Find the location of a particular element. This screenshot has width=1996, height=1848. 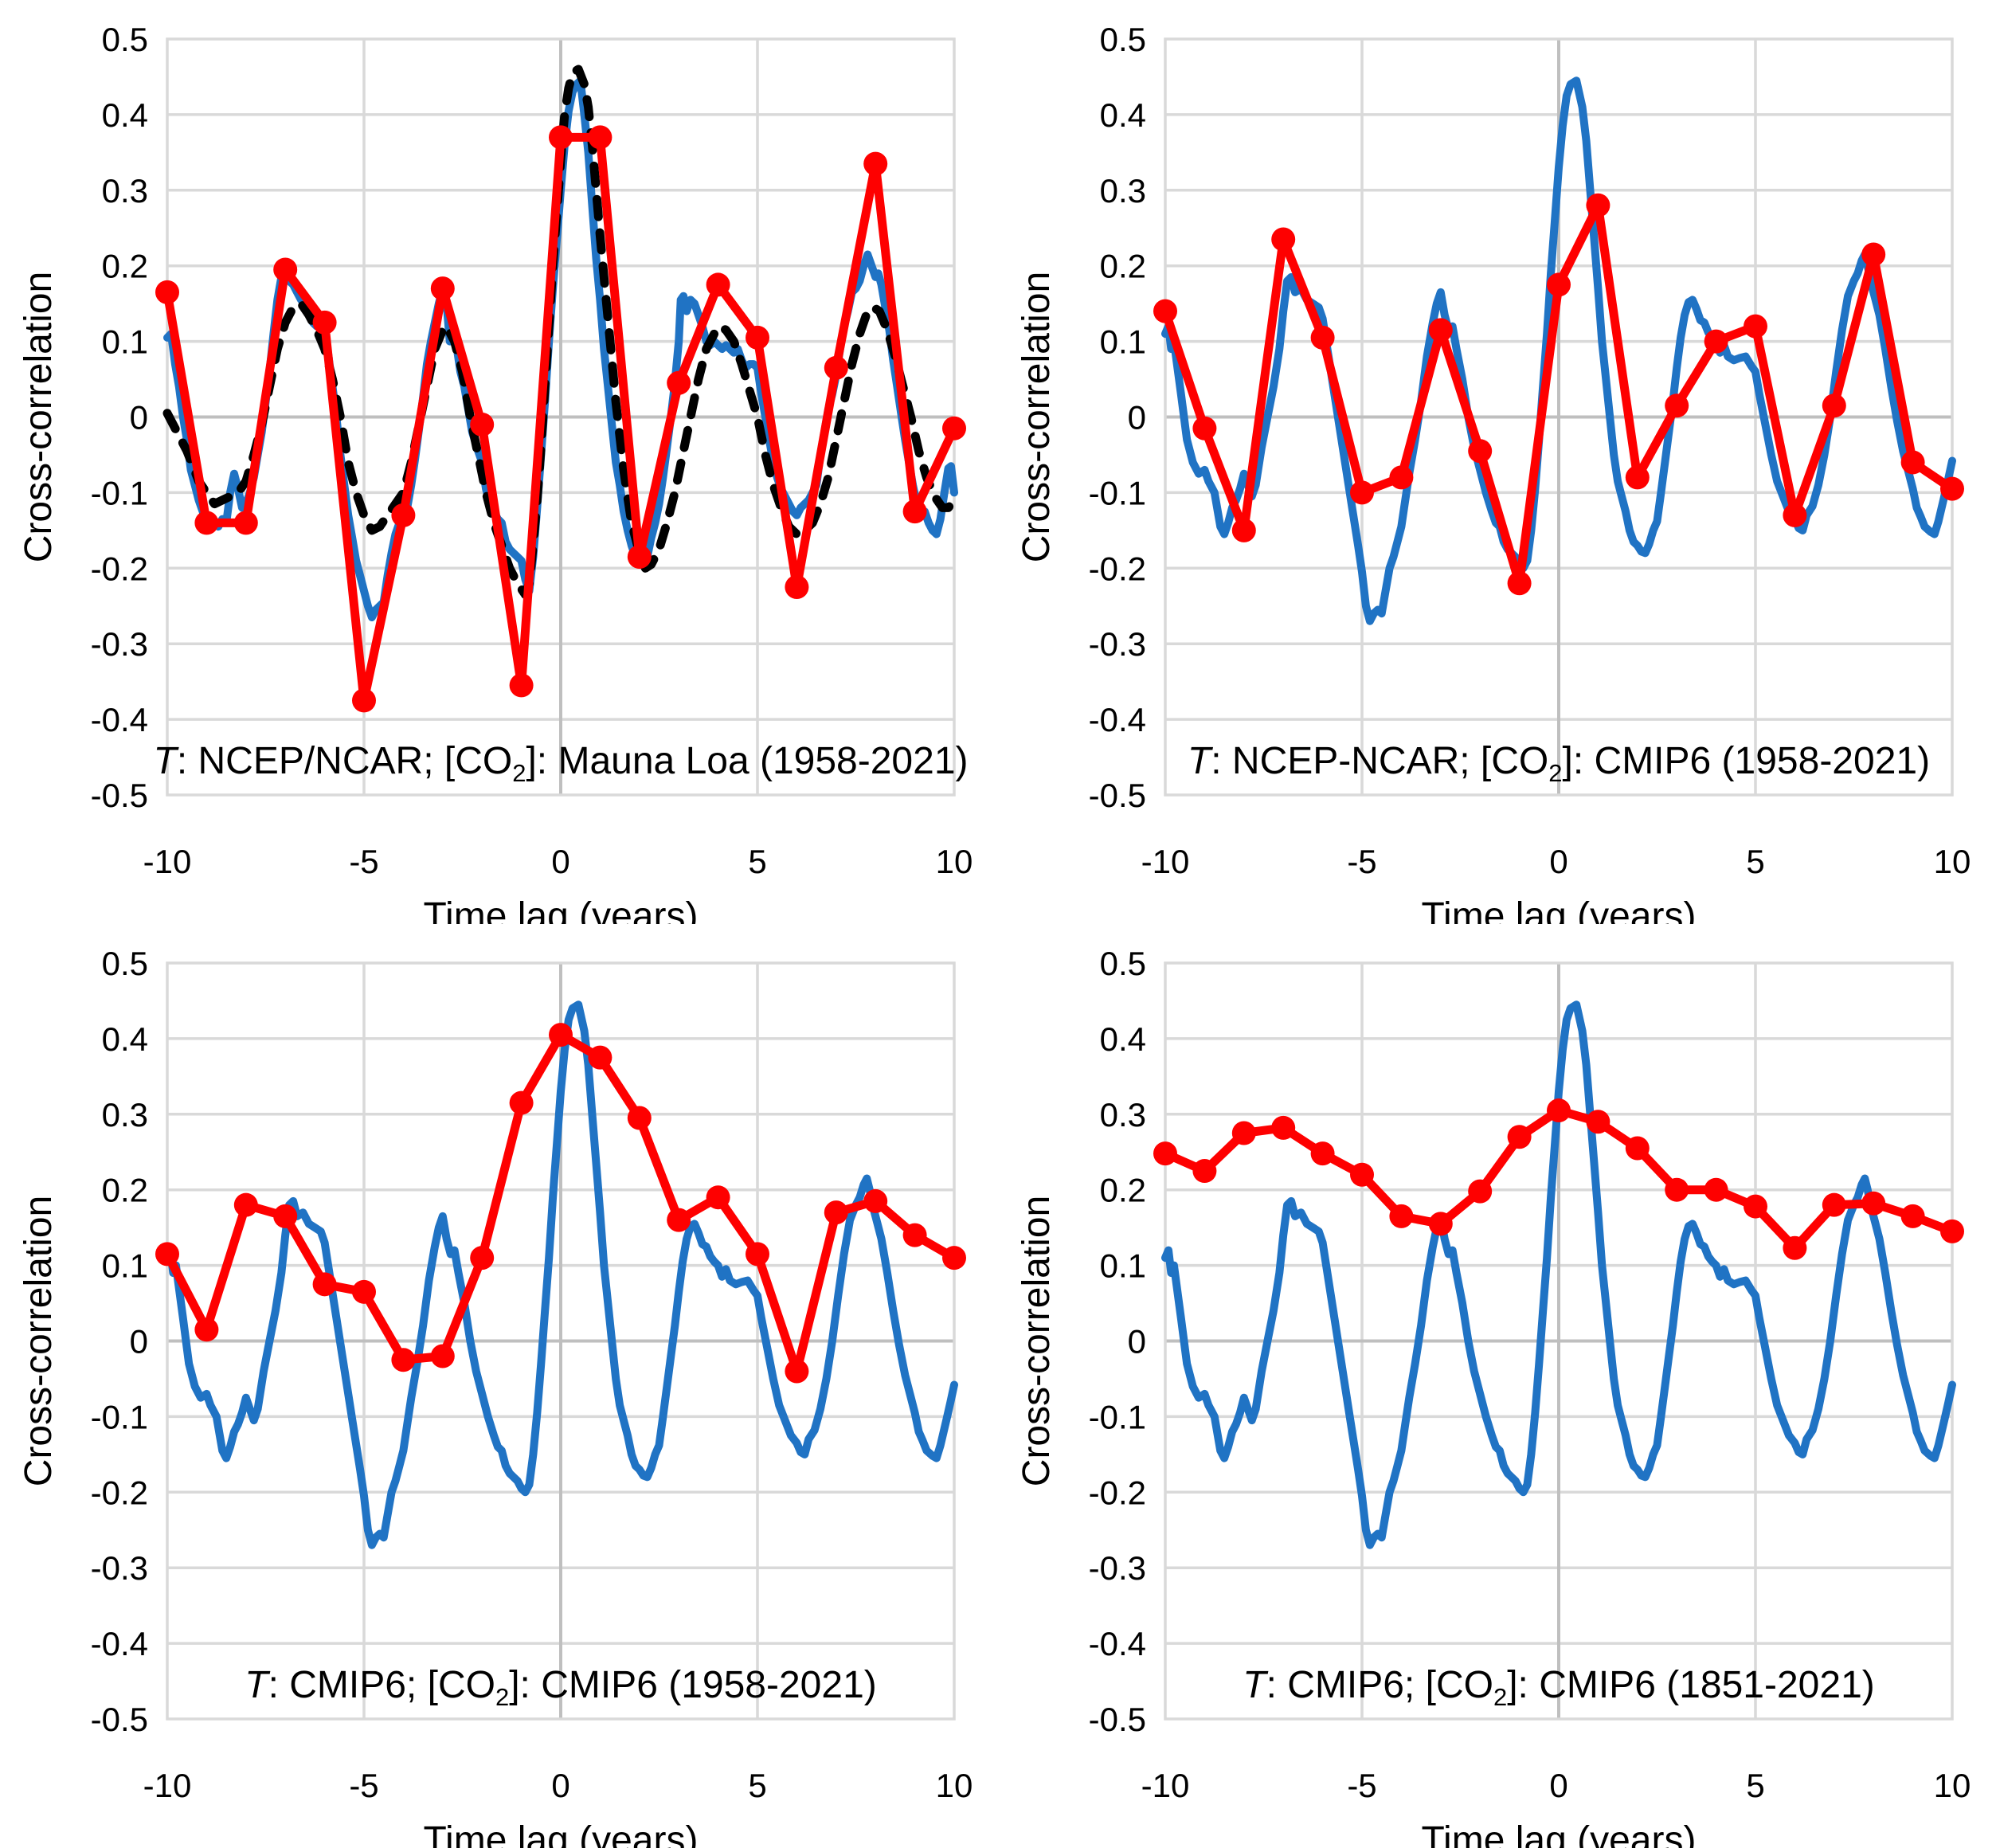

panel-caption: T: CMIP6; [CO2]: CMIP6 (1851-2021) is located at coordinates (1559, 1687).